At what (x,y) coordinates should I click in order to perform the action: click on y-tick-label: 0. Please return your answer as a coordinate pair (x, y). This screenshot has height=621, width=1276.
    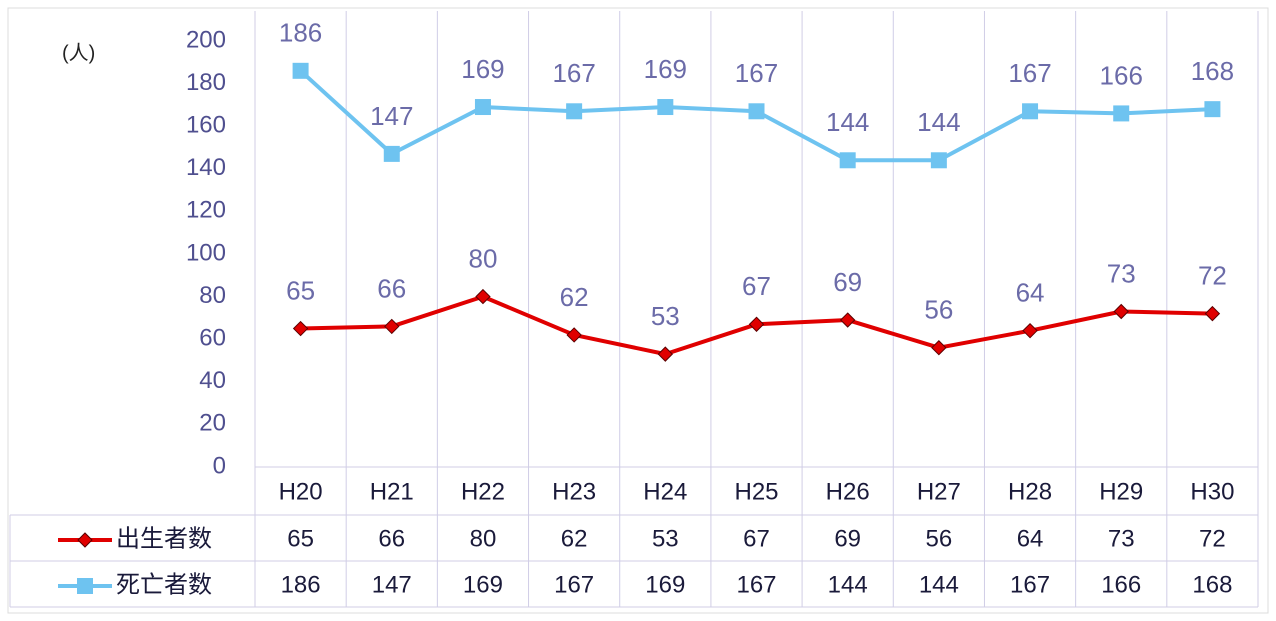
    Looking at the image, I should click on (219, 465).